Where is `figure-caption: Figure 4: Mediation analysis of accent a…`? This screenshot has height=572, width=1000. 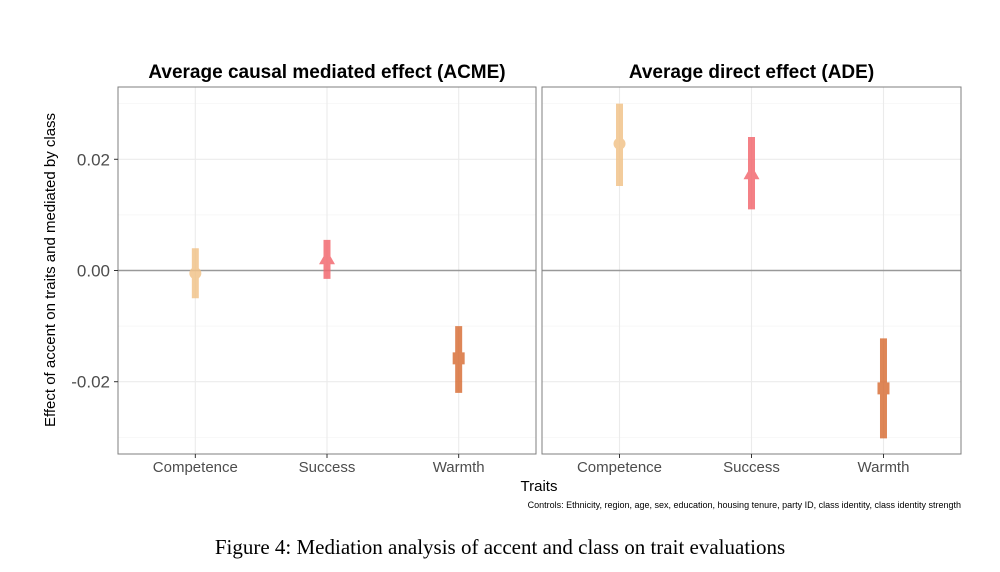
figure-caption: Figure 4: Mediation analysis of accent a… is located at coordinates (500, 547).